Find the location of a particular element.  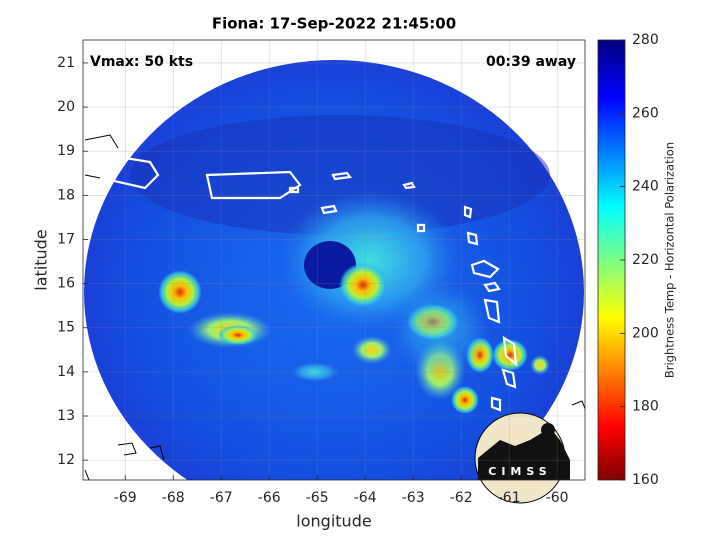

cimss-logo: CIMSS is located at coordinates (522, 458).